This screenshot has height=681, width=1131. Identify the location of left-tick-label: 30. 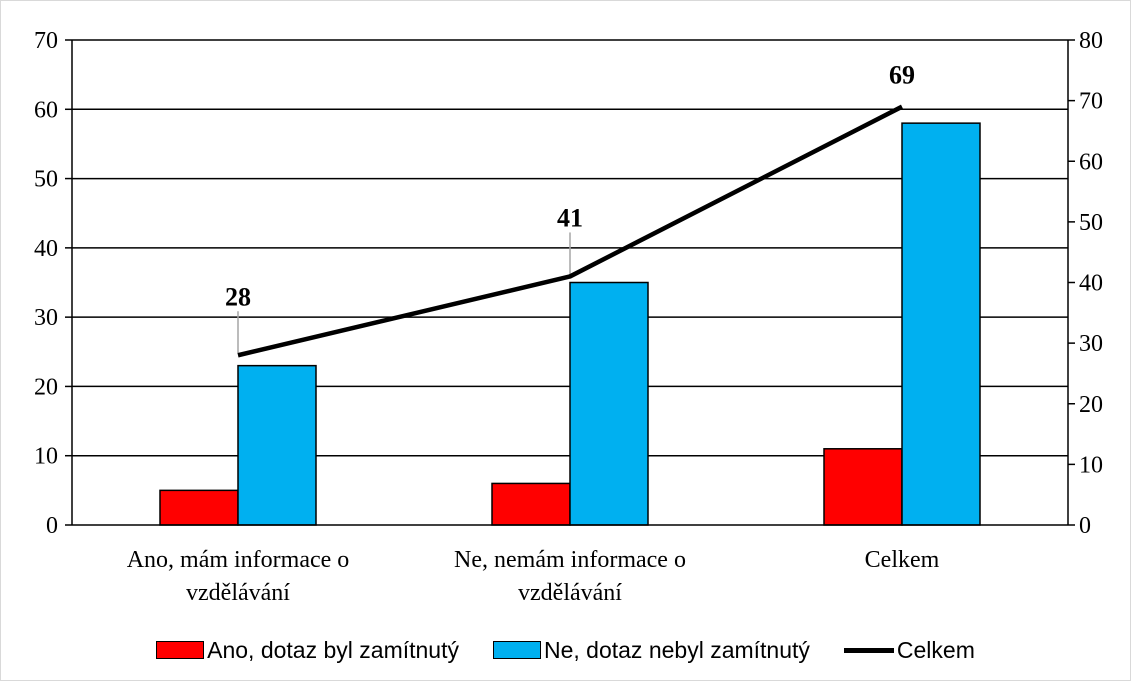
(46, 318).